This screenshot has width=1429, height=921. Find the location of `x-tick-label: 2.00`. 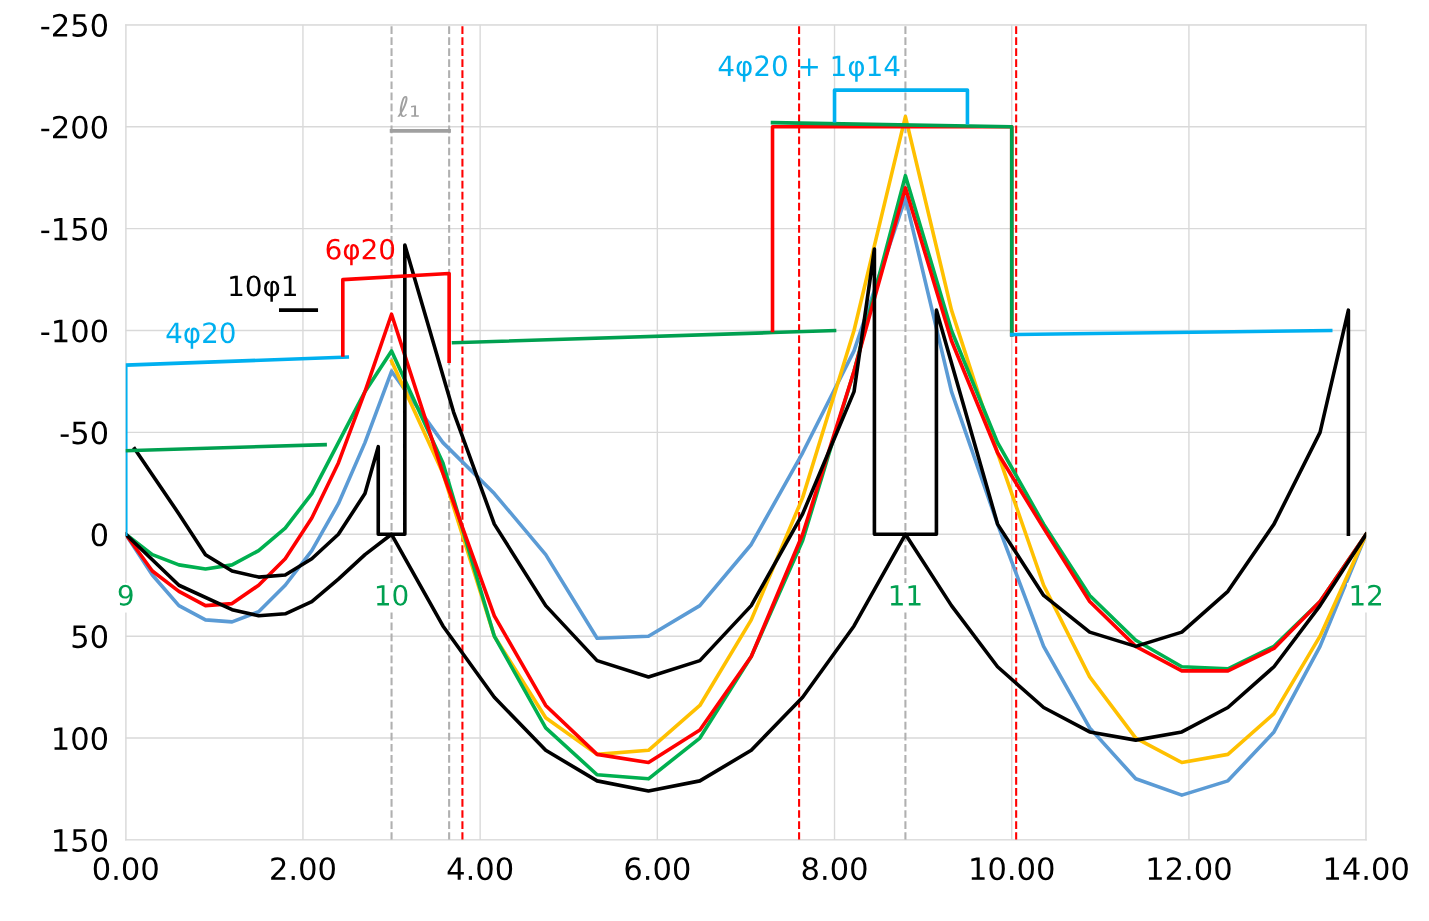

x-tick-label: 2.00 is located at coordinates (303, 869).